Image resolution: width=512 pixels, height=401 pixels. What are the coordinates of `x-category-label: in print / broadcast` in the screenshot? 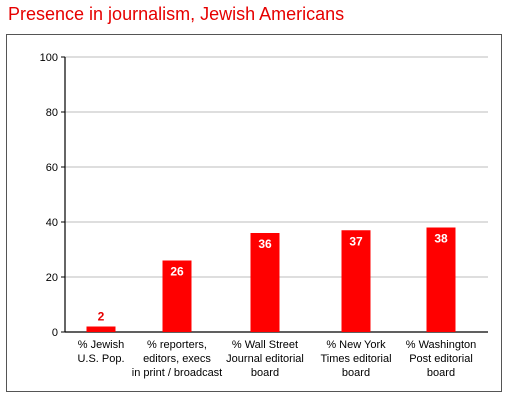 It's located at (177, 373).